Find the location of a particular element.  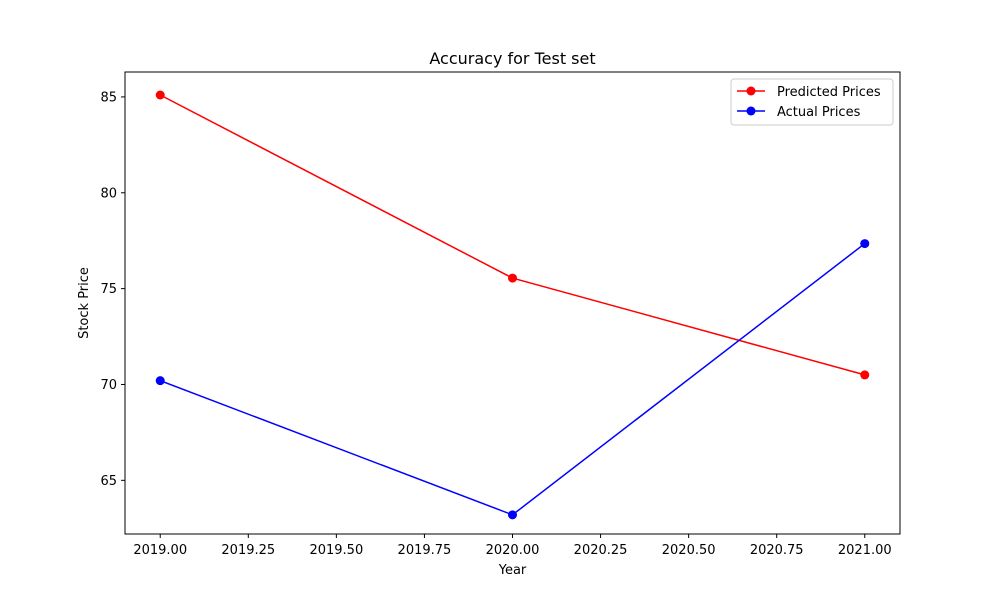

x-tick-label: 2019.75 is located at coordinates (425, 550).